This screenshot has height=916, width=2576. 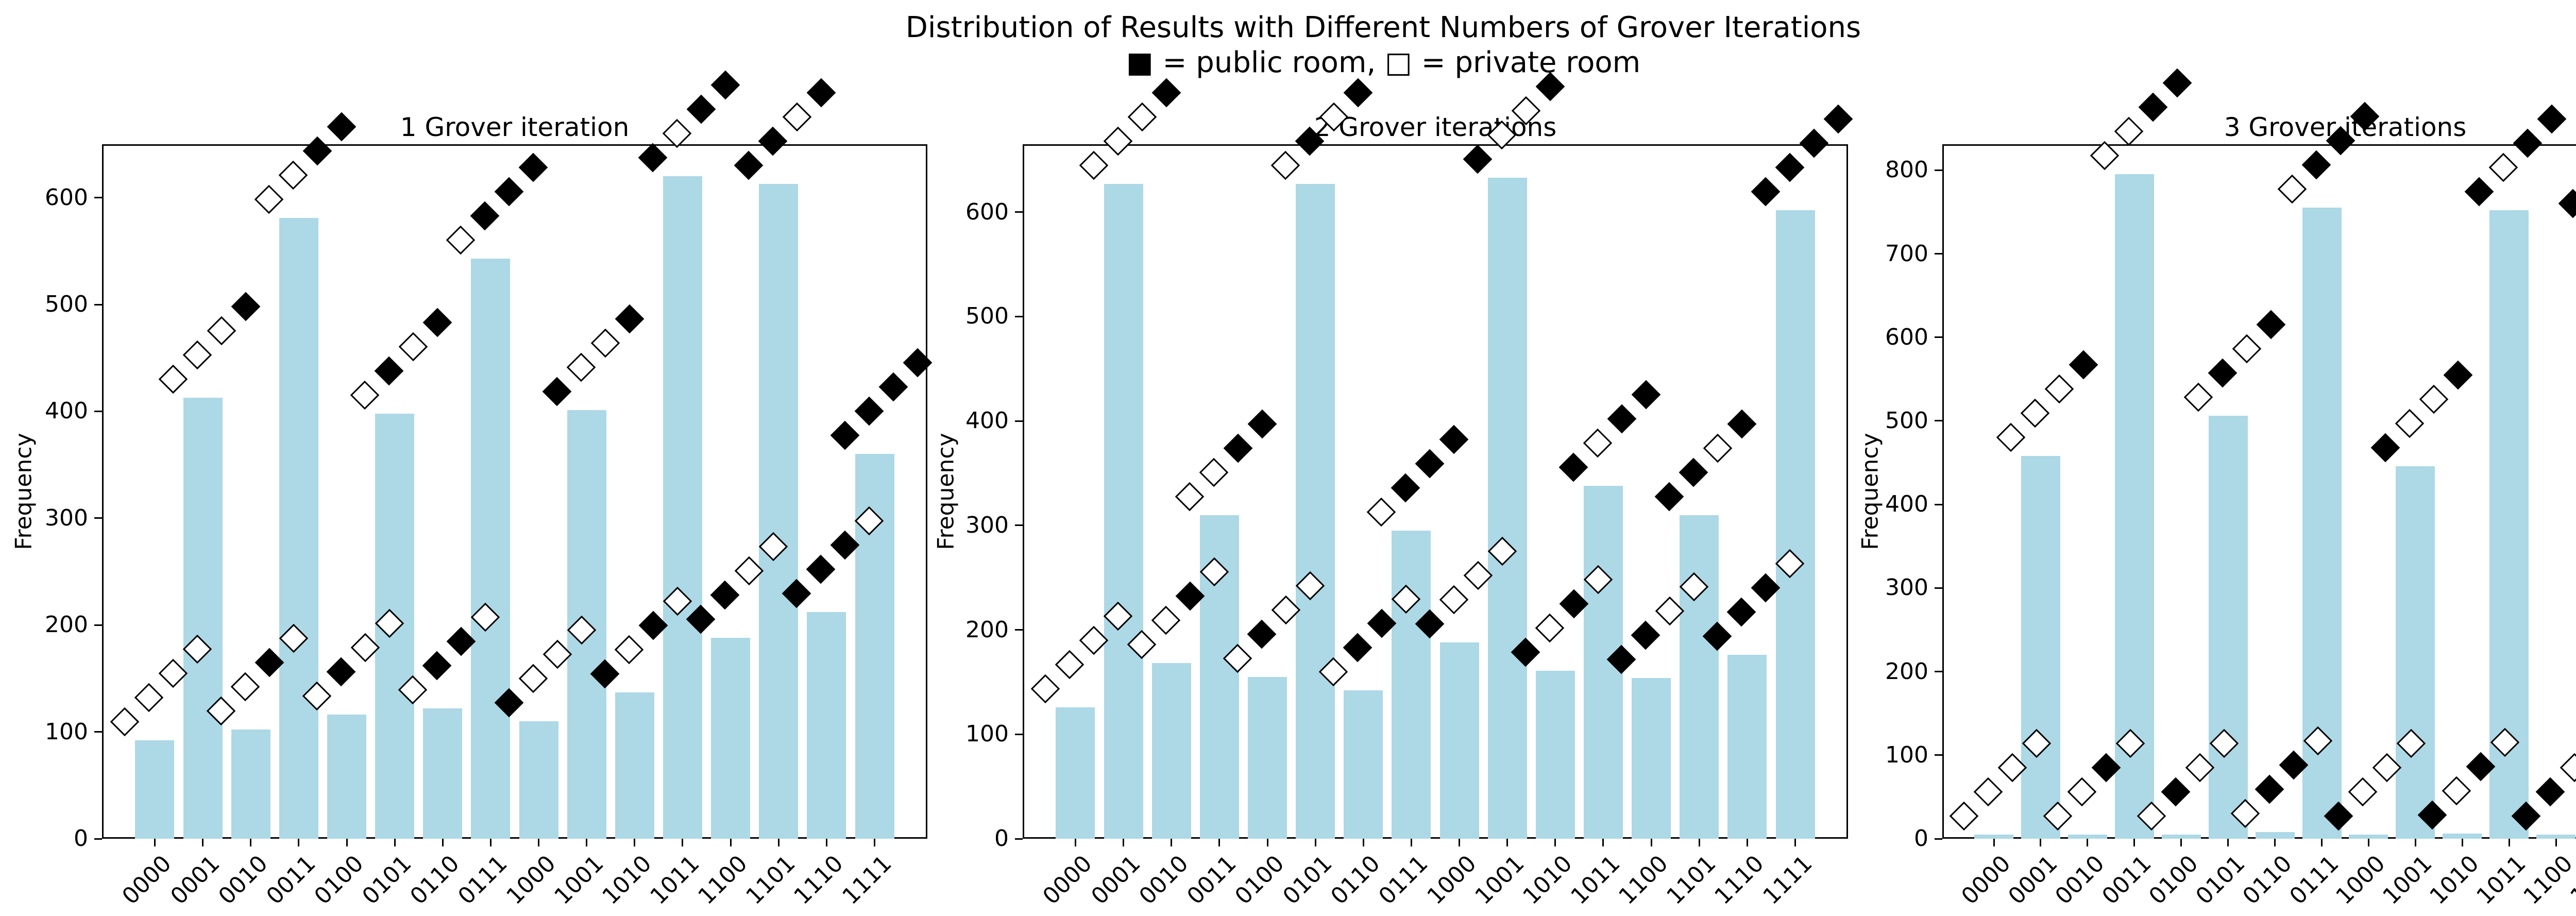 I want to click on x-tick-label: 1000, so click(x=531, y=880).